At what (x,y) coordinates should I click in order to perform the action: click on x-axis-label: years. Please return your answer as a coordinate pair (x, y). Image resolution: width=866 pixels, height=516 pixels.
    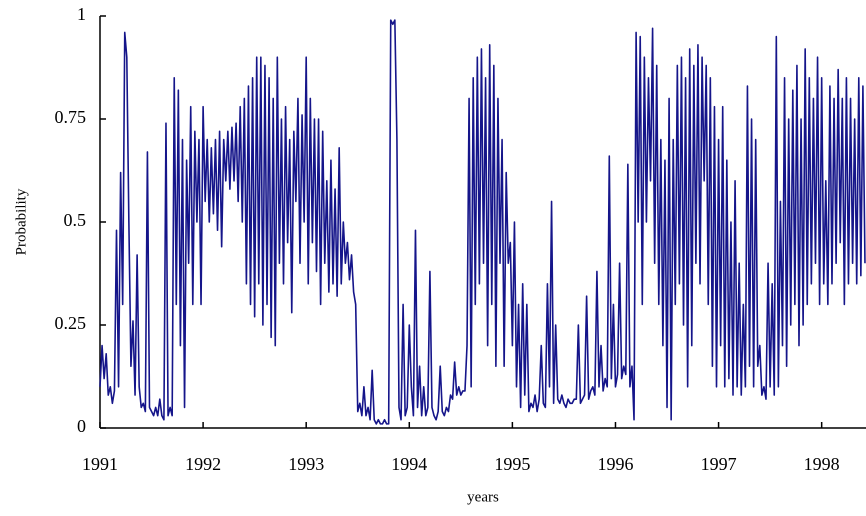
    Looking at the image, I should click on (483, 497).